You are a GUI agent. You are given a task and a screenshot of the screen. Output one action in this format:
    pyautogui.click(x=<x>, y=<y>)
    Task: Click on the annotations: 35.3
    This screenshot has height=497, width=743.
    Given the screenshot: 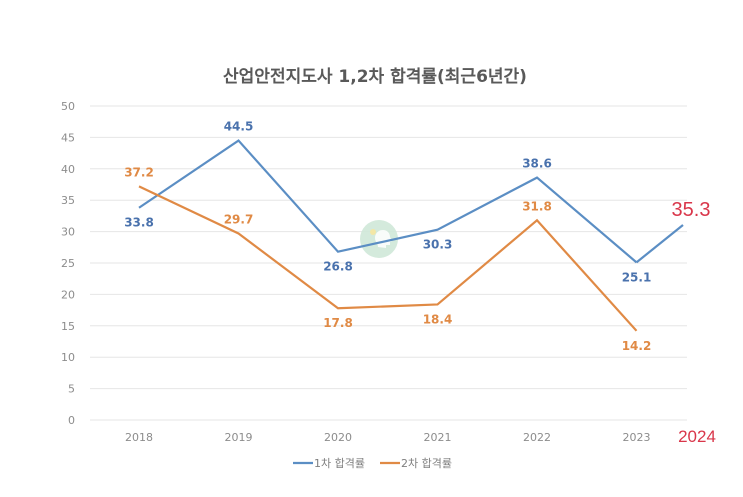 What is the action you would take?
    pyautogui.click(x=673, y=231)
    